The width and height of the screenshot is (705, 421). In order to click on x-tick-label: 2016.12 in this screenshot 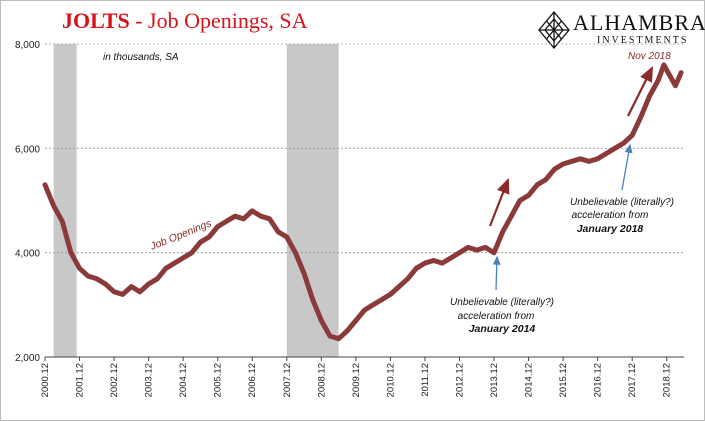, I will do `click(598, 380)`.